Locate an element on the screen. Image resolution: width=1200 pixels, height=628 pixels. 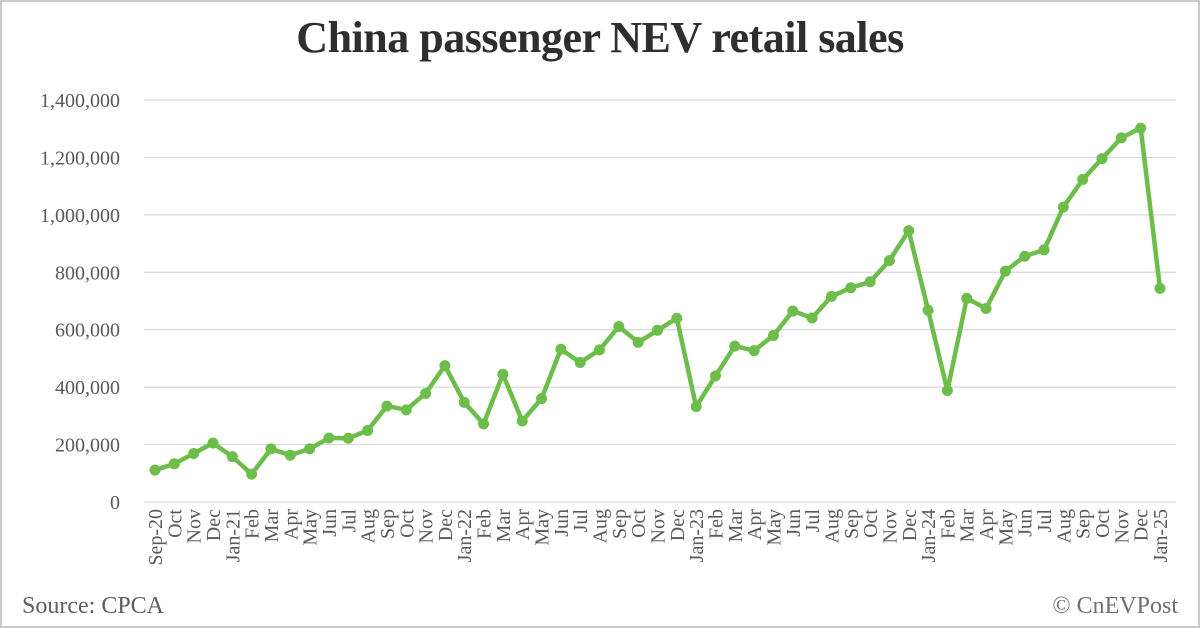
x-tick-label: Jan-24 is located at coordinates (929, 535).